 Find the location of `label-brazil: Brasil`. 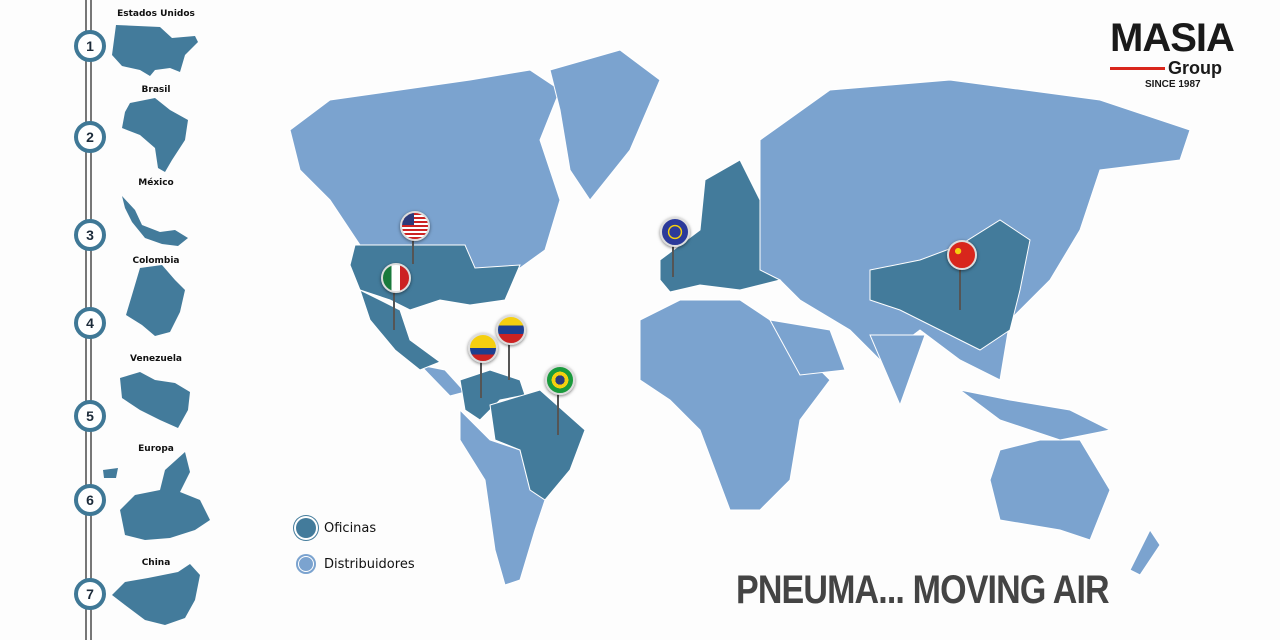

label-brazil: Brasil is located at coordinates (156, 90).